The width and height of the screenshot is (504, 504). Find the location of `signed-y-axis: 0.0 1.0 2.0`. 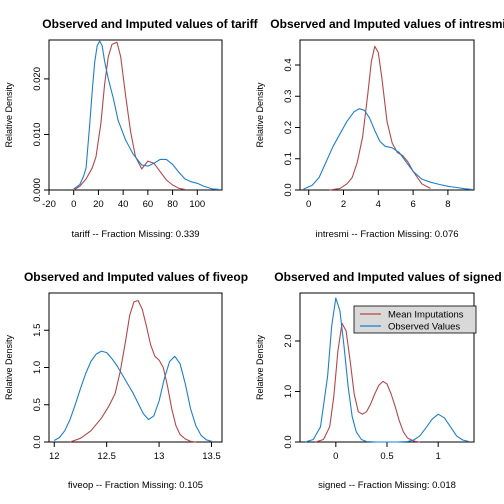

signed-y-axis: 0.0 1.0 2.0 is located at coordinates (291, 391).